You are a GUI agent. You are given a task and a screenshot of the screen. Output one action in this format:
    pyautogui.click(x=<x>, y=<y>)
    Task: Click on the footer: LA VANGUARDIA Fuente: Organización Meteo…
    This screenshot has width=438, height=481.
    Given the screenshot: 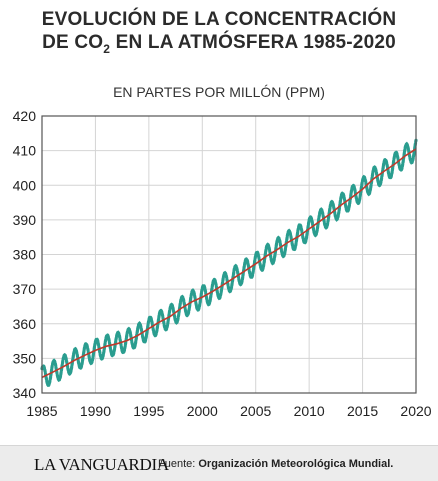 What is the action you would take?
    pyautogui.click(x=219, y=463)
    